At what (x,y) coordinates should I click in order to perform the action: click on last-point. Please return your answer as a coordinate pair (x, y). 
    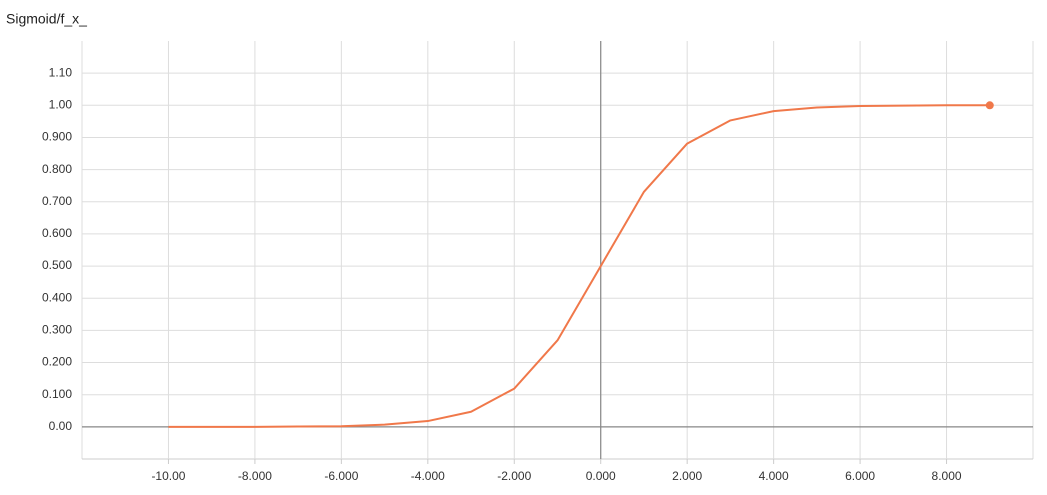
    Looking at the image, I should click on (989, 105).